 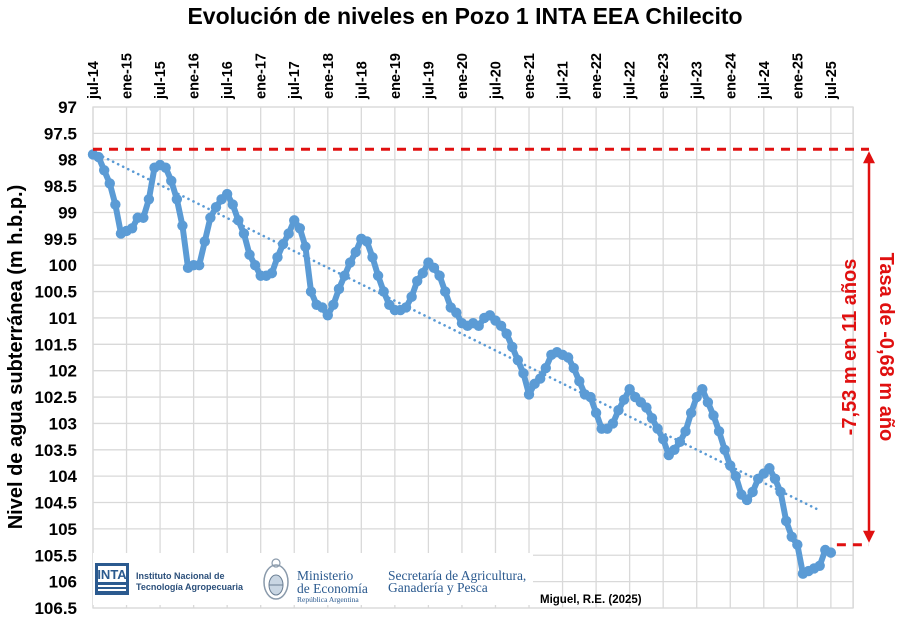 What do you see at coordinates (195, 76) in the screenshot?
I see `x-tick-label: ene-16` at bounding box center [195, 76].